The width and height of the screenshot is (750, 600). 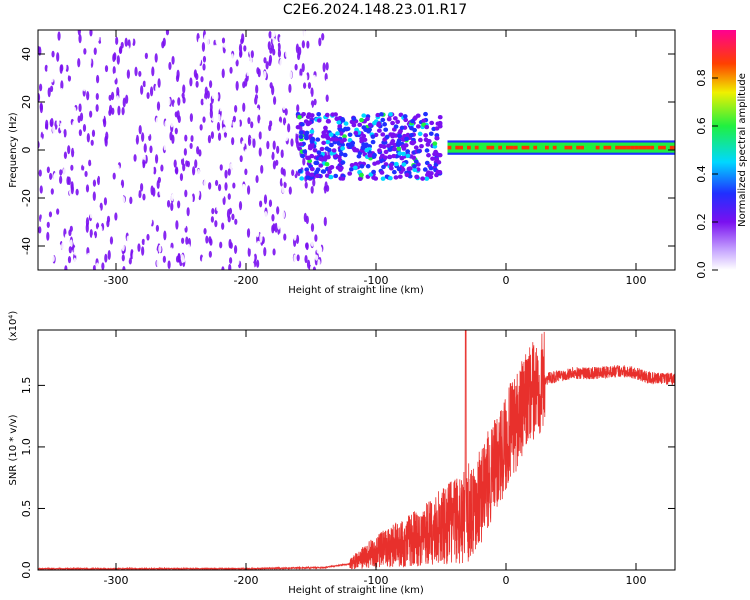 What do you see at coordinates (742, 150) in the screenshot?
I see `colorbar-label: Normalized spectral amplitude` at bounding box center [742, 150].